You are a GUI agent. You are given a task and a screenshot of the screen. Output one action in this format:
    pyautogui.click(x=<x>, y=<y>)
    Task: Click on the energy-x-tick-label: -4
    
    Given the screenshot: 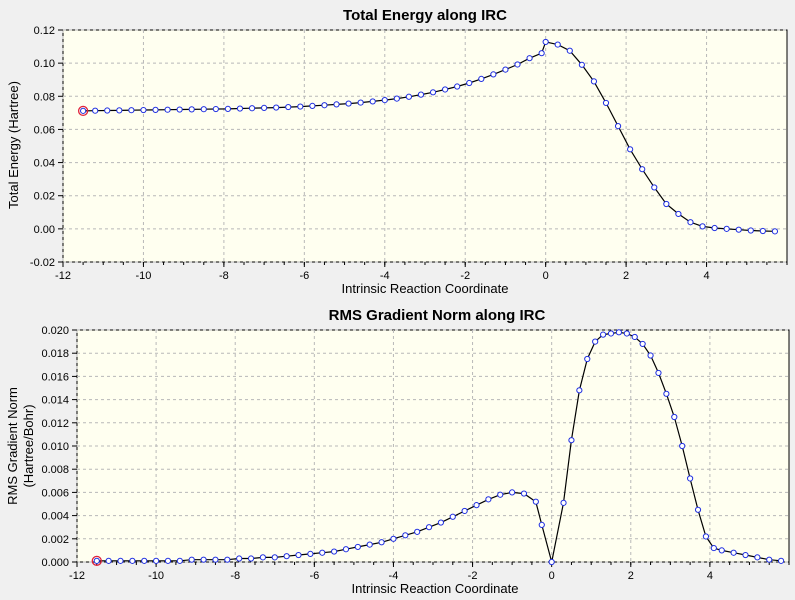 What is the action you would take?
    pyautogui.click(x=385, y=276)
    